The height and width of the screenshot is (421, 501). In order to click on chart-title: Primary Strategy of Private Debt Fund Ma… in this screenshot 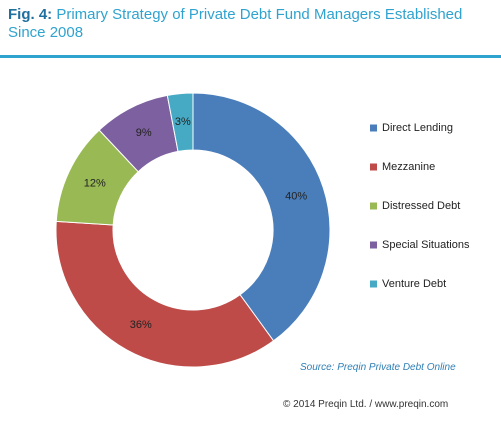, I will do `click(235, 23)`.